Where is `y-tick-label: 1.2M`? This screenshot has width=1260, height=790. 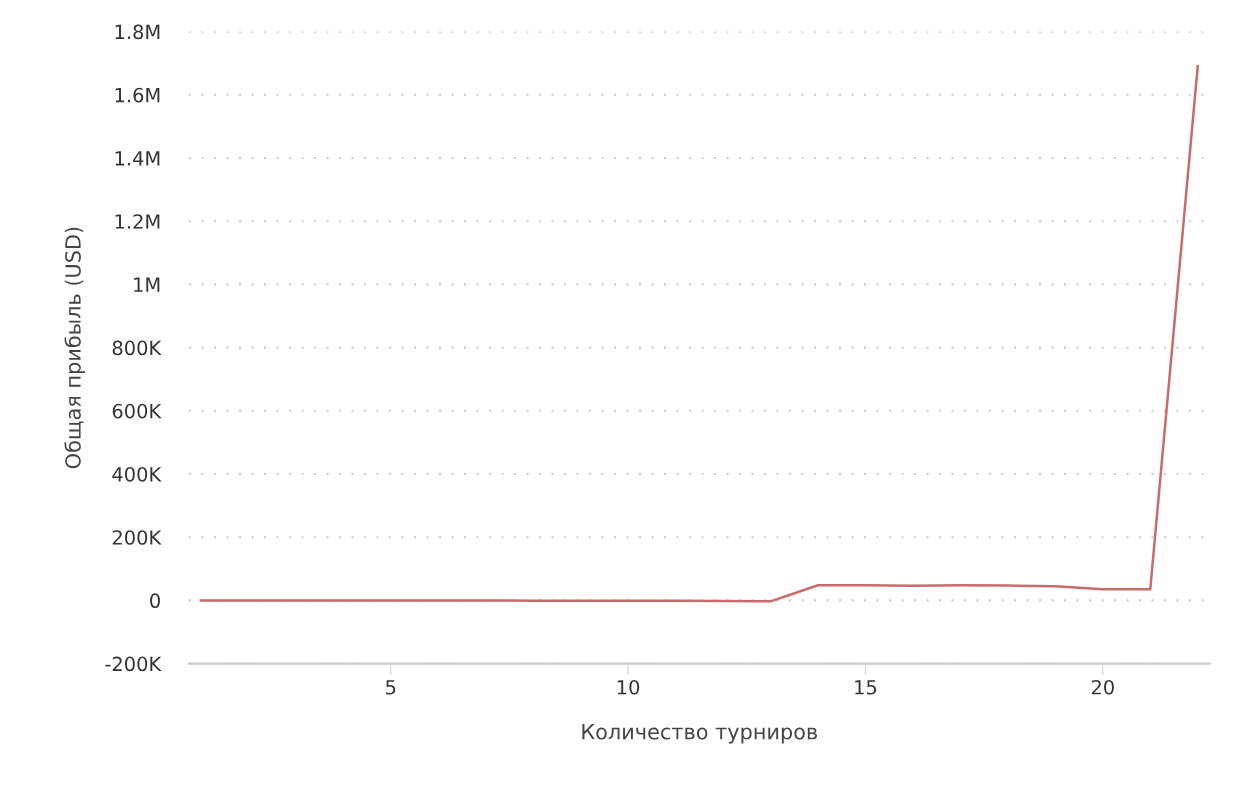 y-tick-label: 1.2M is located at coordinates (137, 221).